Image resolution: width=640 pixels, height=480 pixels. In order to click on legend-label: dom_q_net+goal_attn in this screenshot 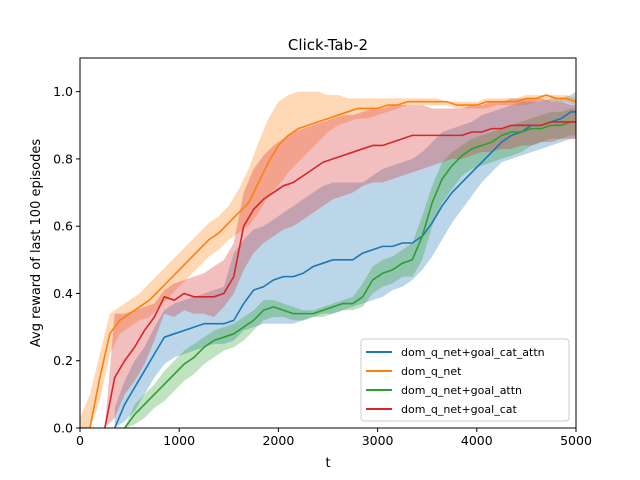, I will do `click(461, 390)`.